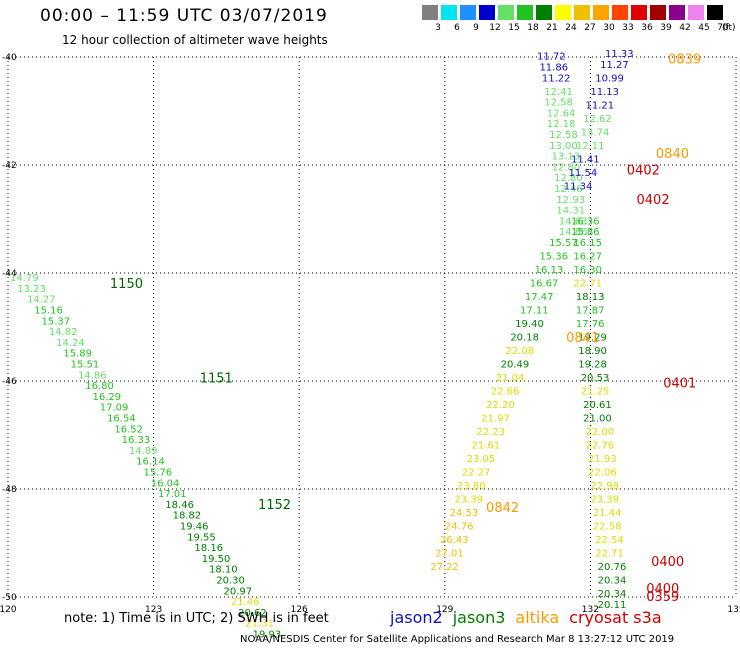  Describe the element at coordinates (245, 602) in the screenshot. I see `wave-height-label: 21.46` at that location.